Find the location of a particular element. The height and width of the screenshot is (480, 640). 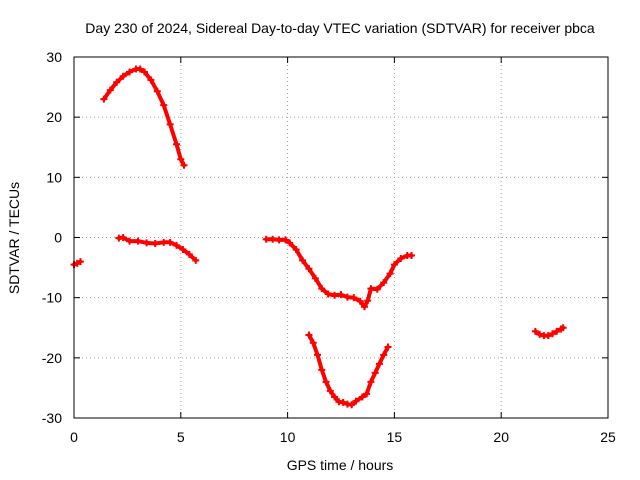

y-tick-label: 10 is located at coordinates (54, 177).